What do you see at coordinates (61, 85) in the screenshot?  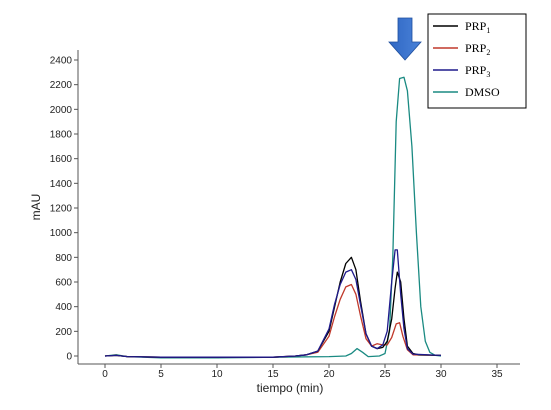 I see `y-tick-label: 2200` at bounding box center [61, 85].